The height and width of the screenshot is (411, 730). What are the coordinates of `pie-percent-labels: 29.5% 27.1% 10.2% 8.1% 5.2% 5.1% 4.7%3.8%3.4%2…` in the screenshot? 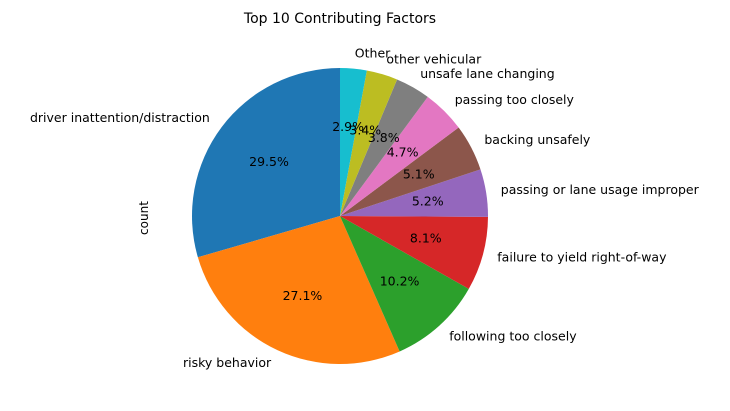 It's located at (346, 211).